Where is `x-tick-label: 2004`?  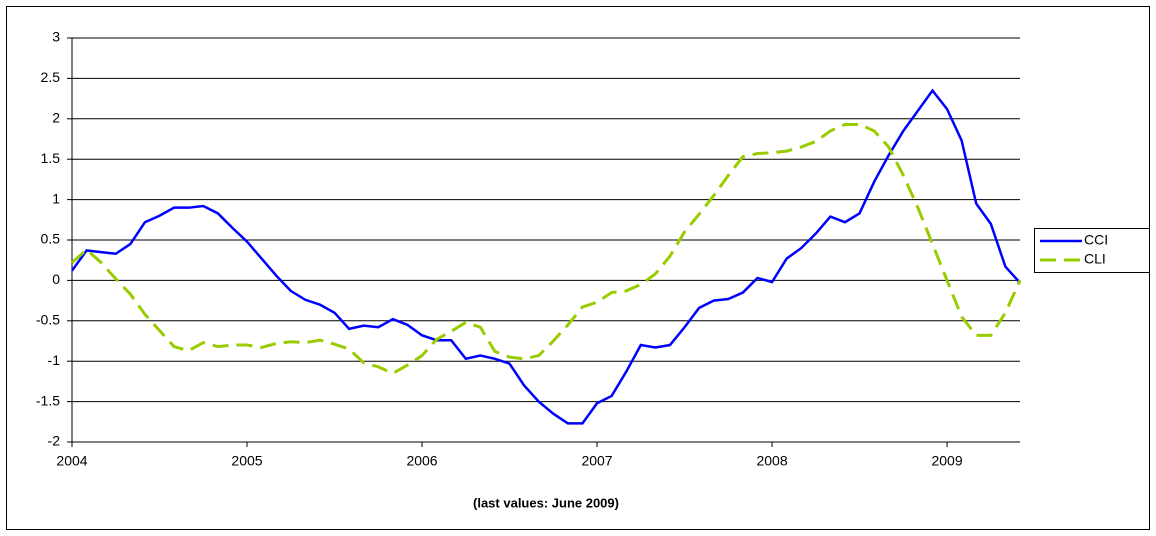
x-tick-label: 2004 is located at coordinates (71, 461).